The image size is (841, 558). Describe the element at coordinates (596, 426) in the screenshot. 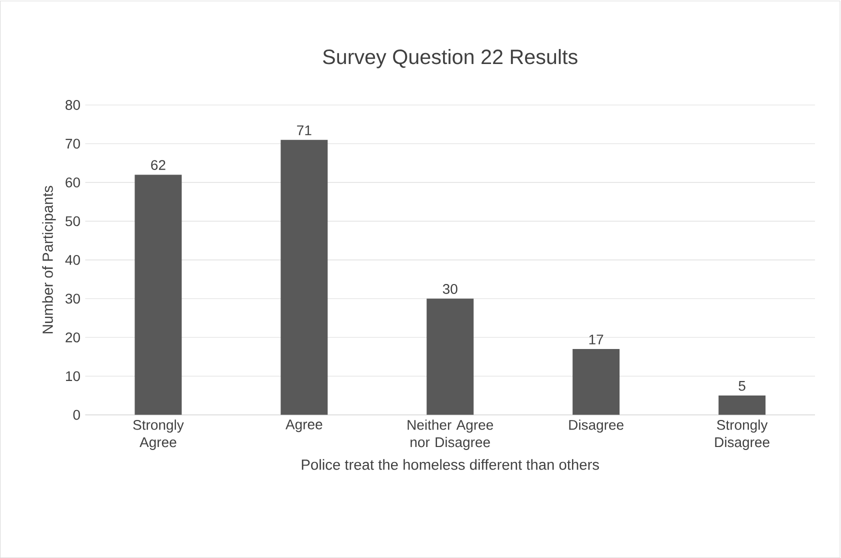

I see `x-tick-label: Disagree` at that location.